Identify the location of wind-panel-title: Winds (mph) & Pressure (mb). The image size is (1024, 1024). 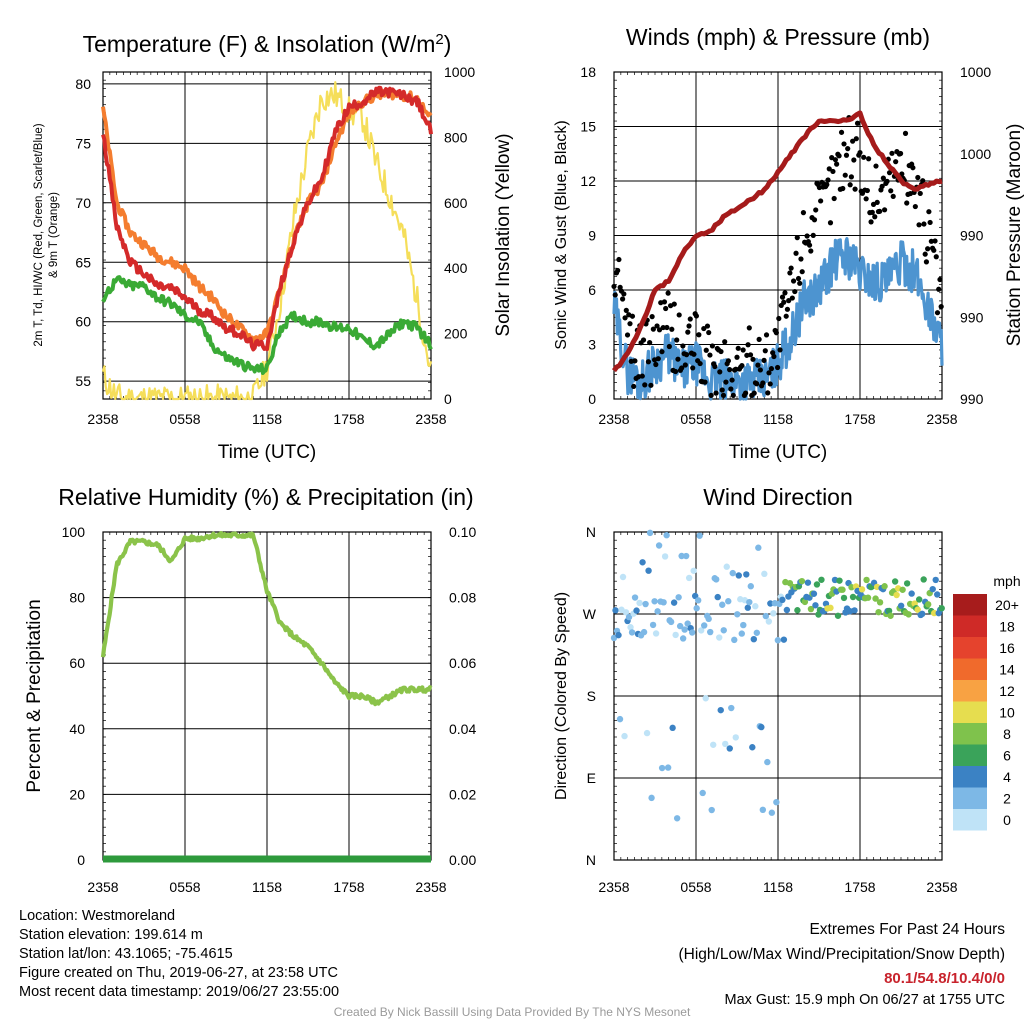
(778, 37).